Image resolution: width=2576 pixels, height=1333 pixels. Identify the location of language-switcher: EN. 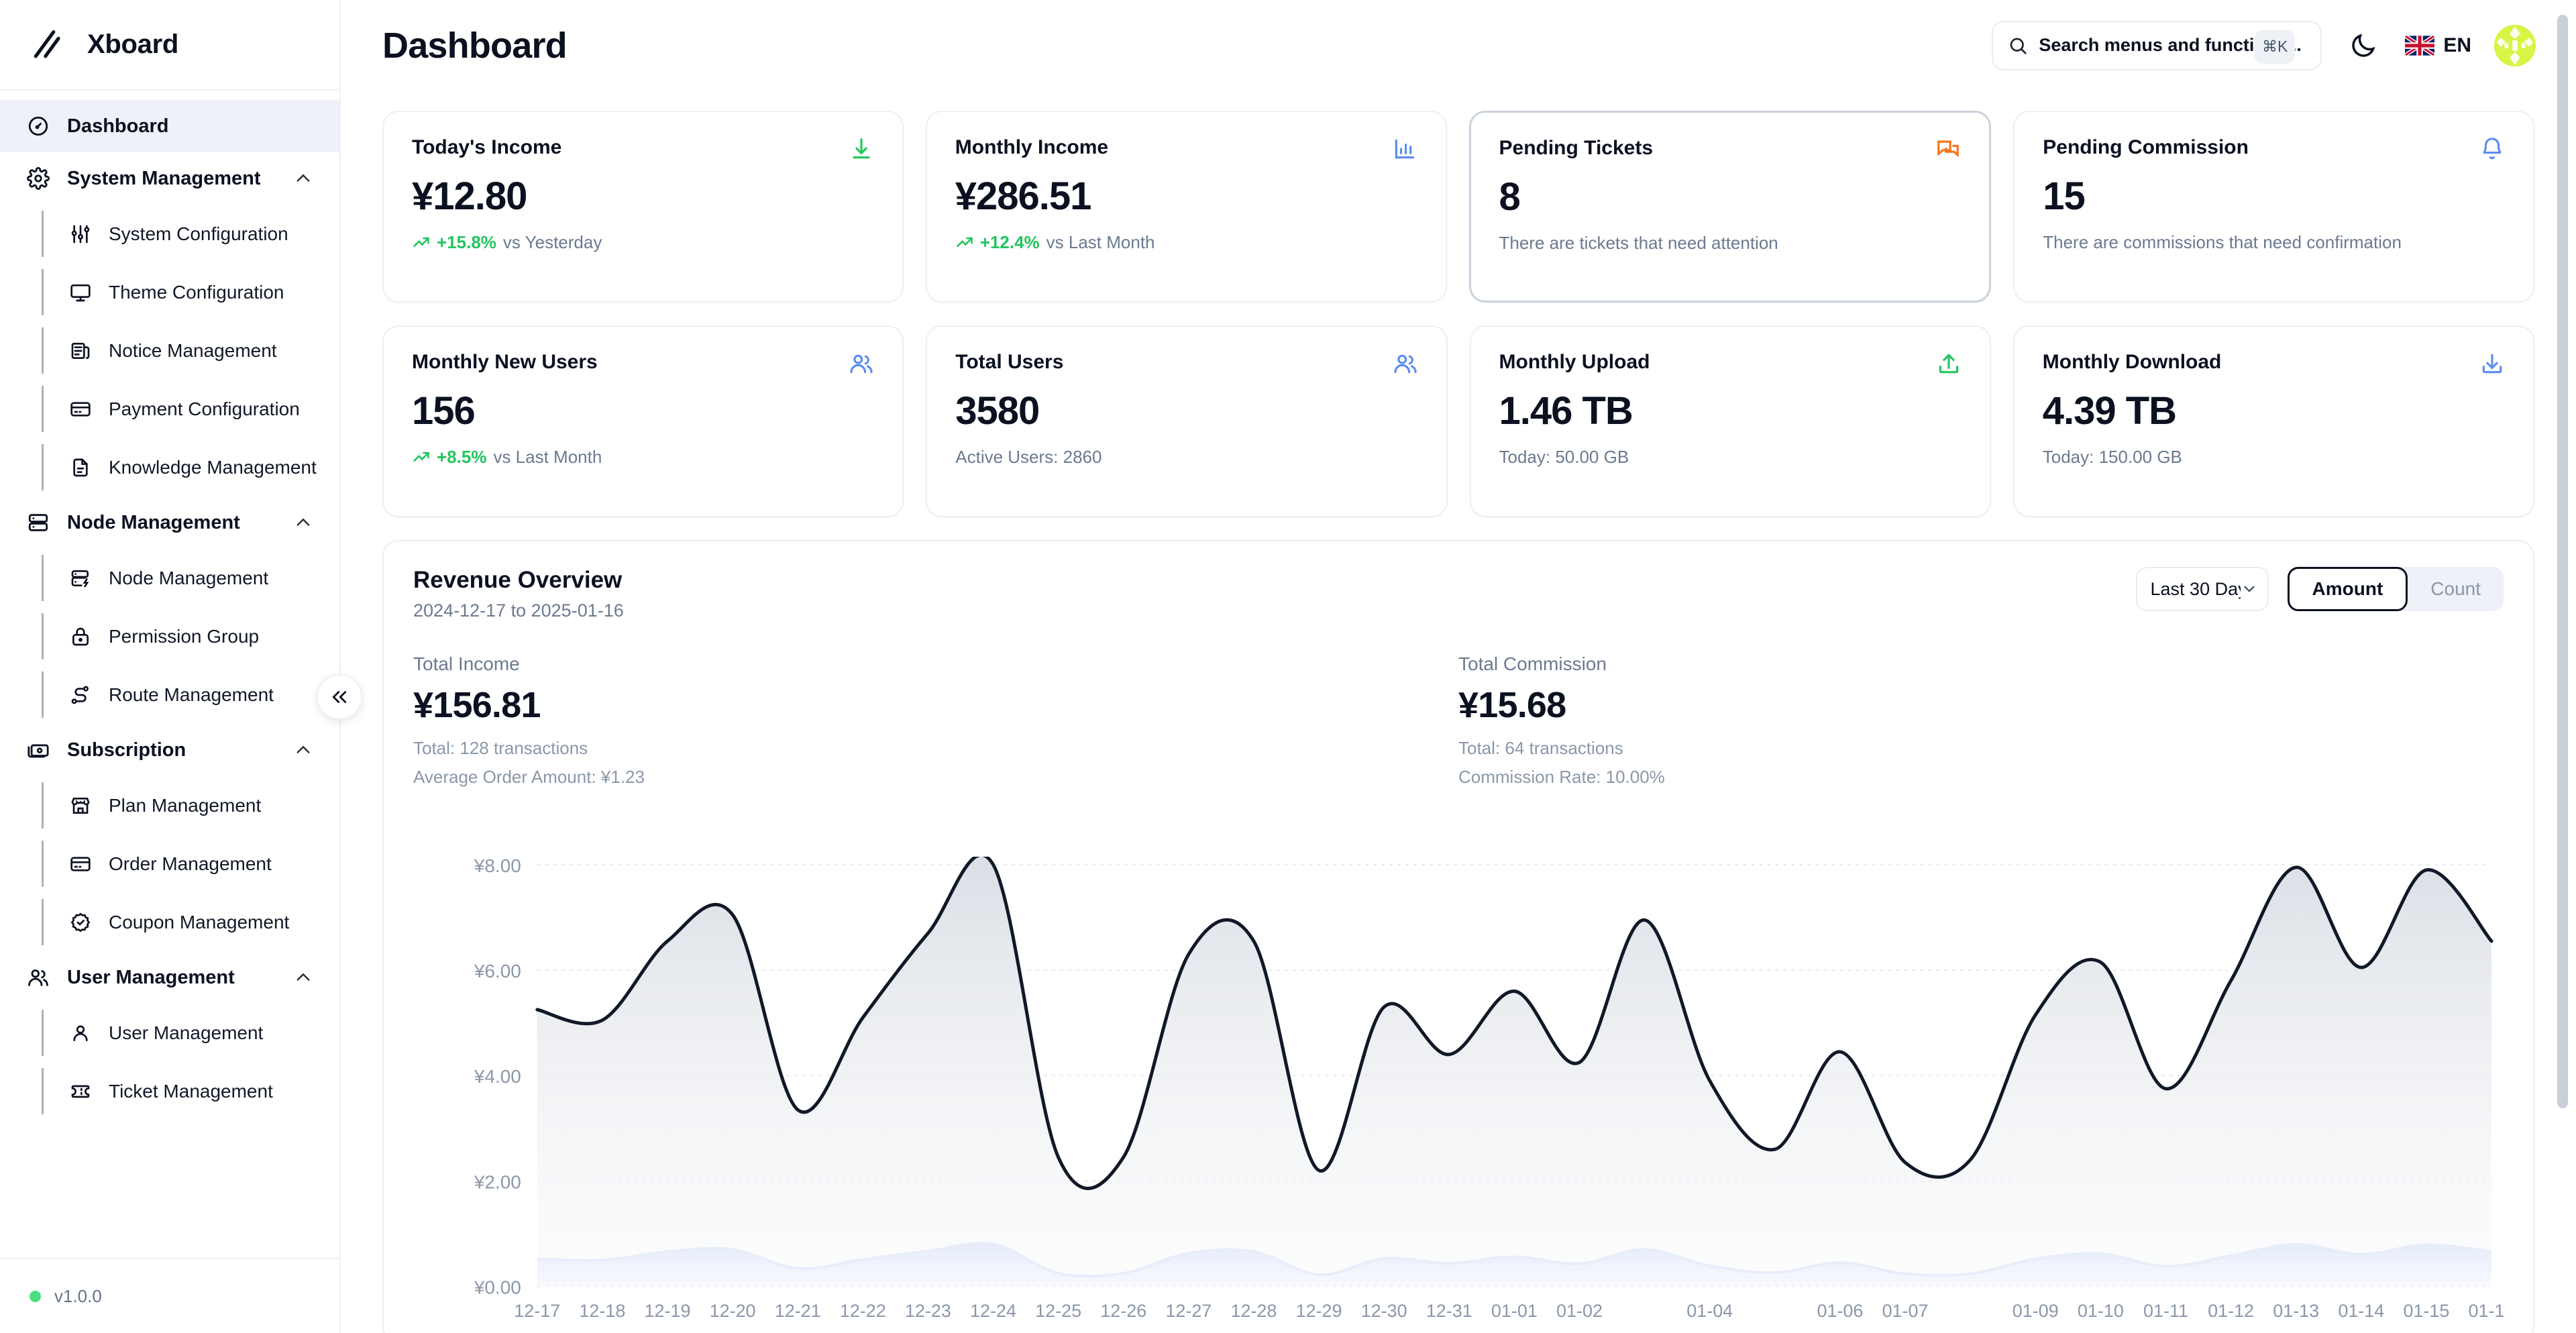
(2438, 45).